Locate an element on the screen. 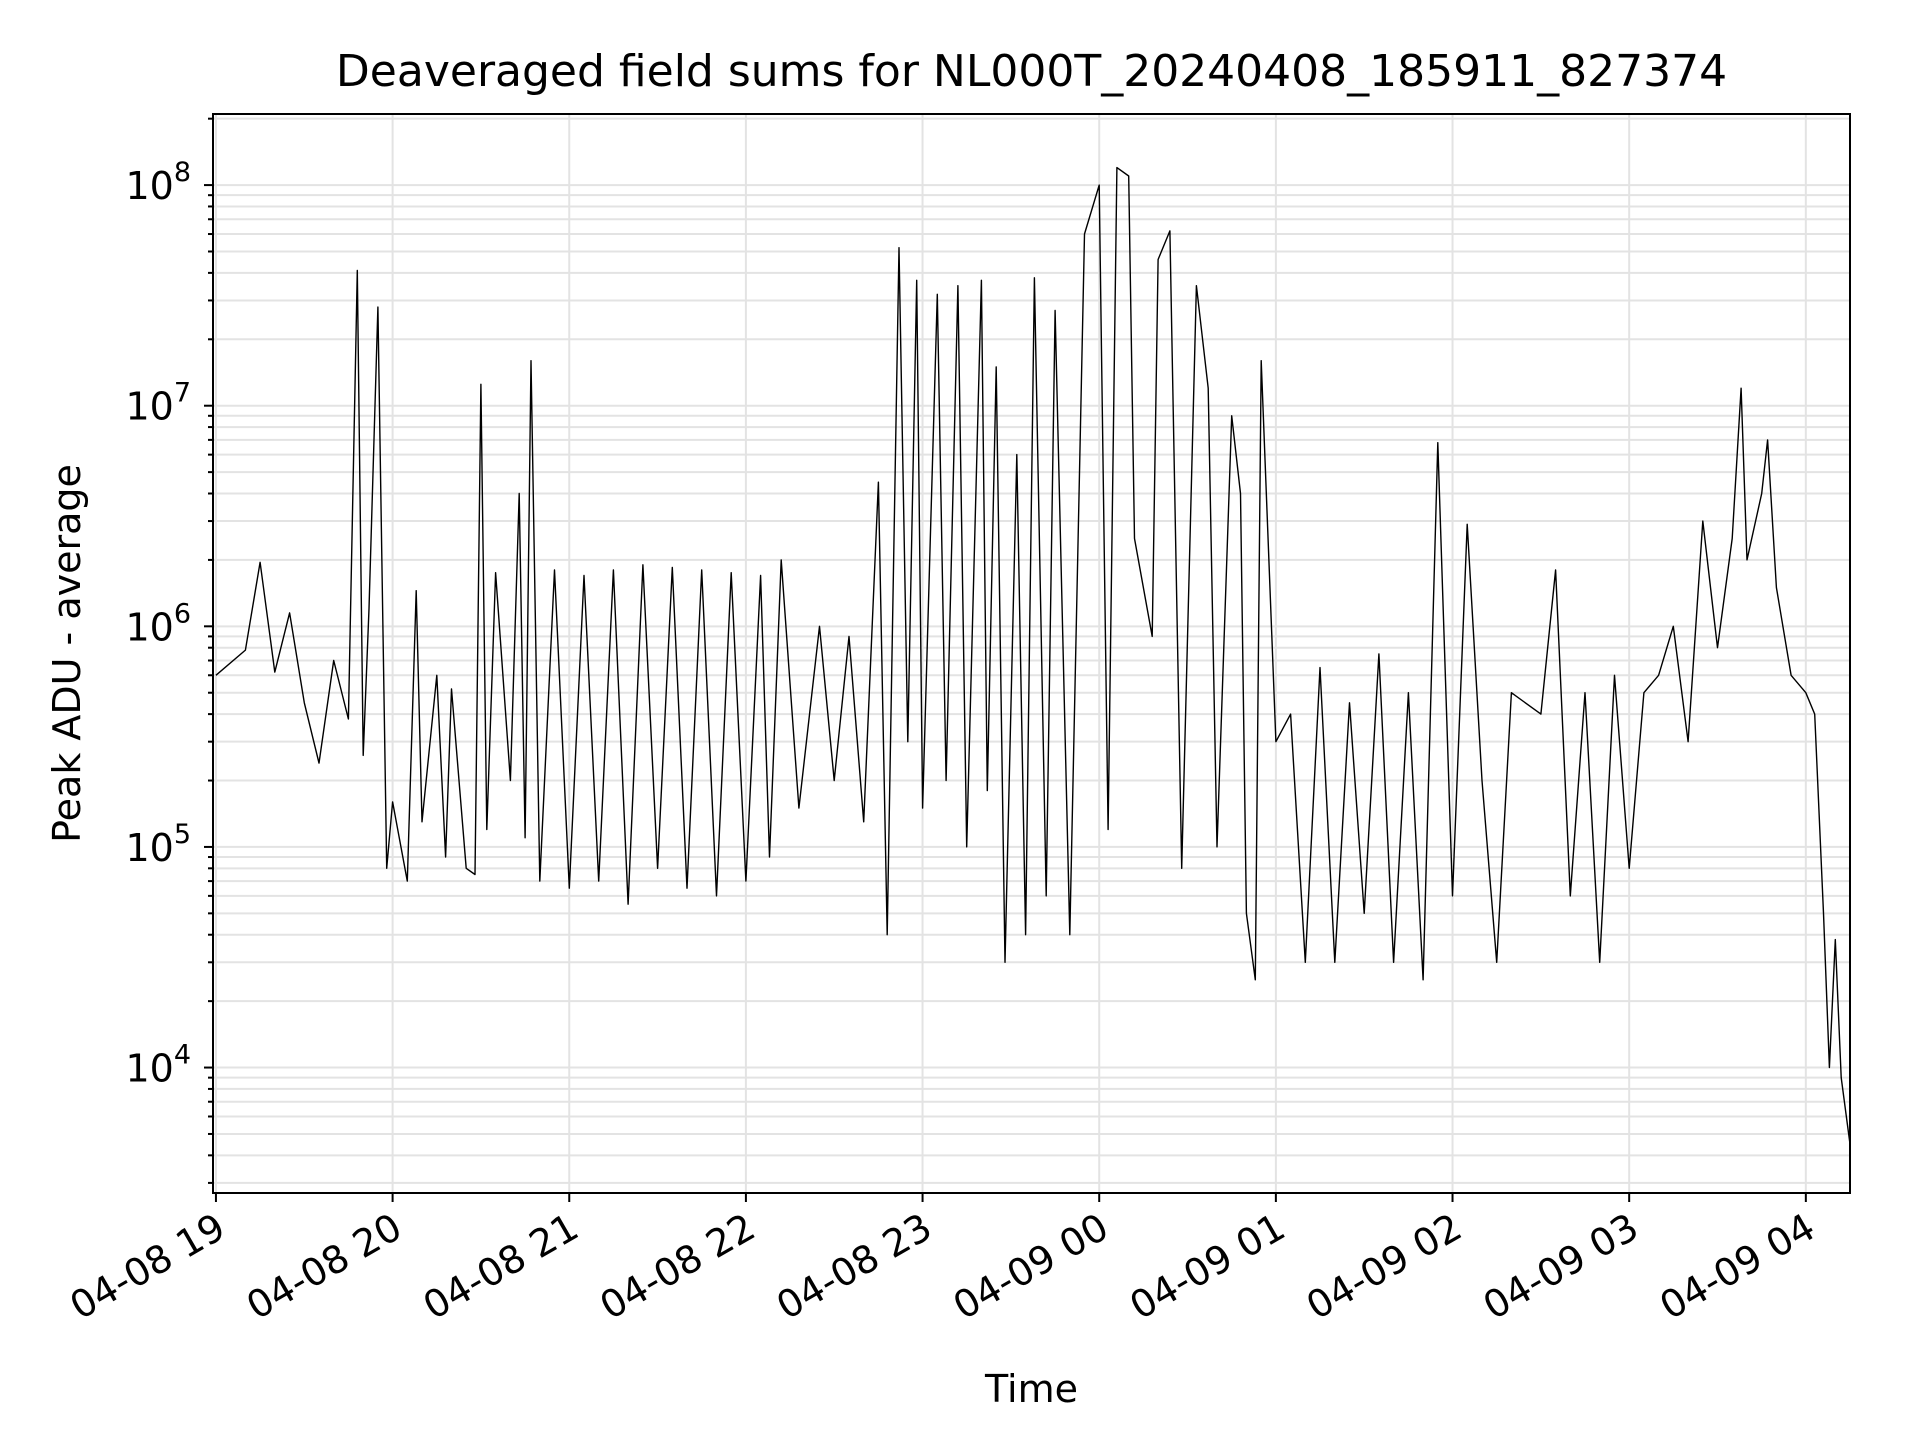  y-tick-exponent: 7 is located at coordinates (182, 393).